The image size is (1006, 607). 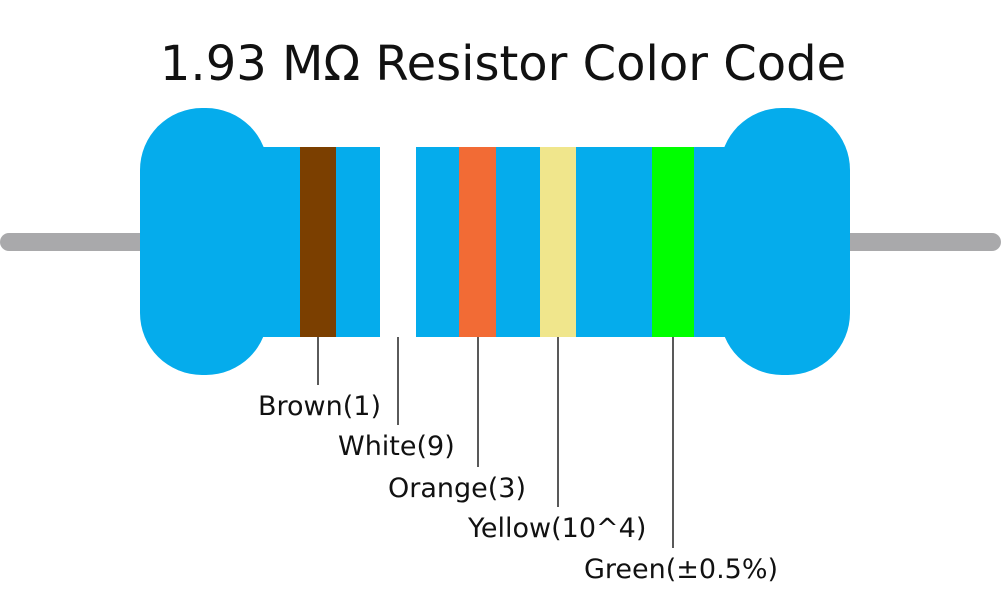 What do you see at coordinates (477, 242) in the screenshot?
I see `band-orange` at bounding box center [477, 242].